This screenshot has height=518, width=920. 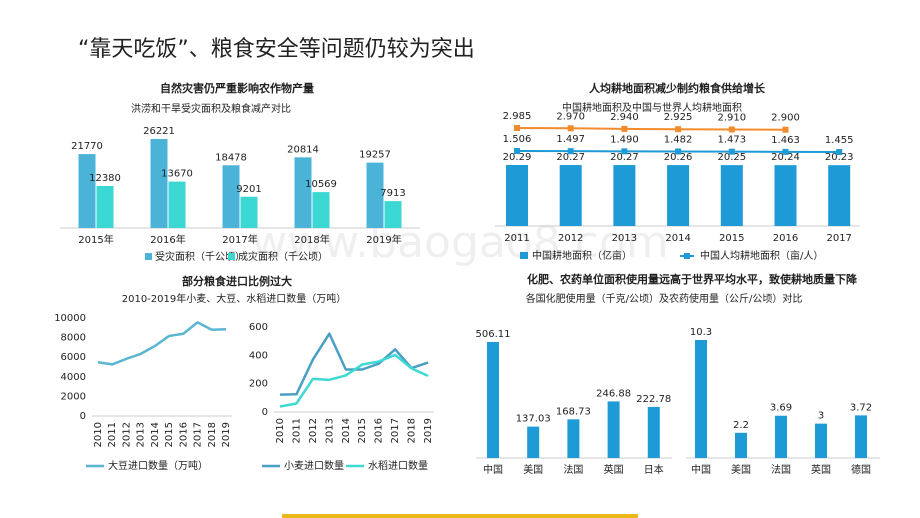 I want to click on data-label: 20.26, so click(x=678, y=157).